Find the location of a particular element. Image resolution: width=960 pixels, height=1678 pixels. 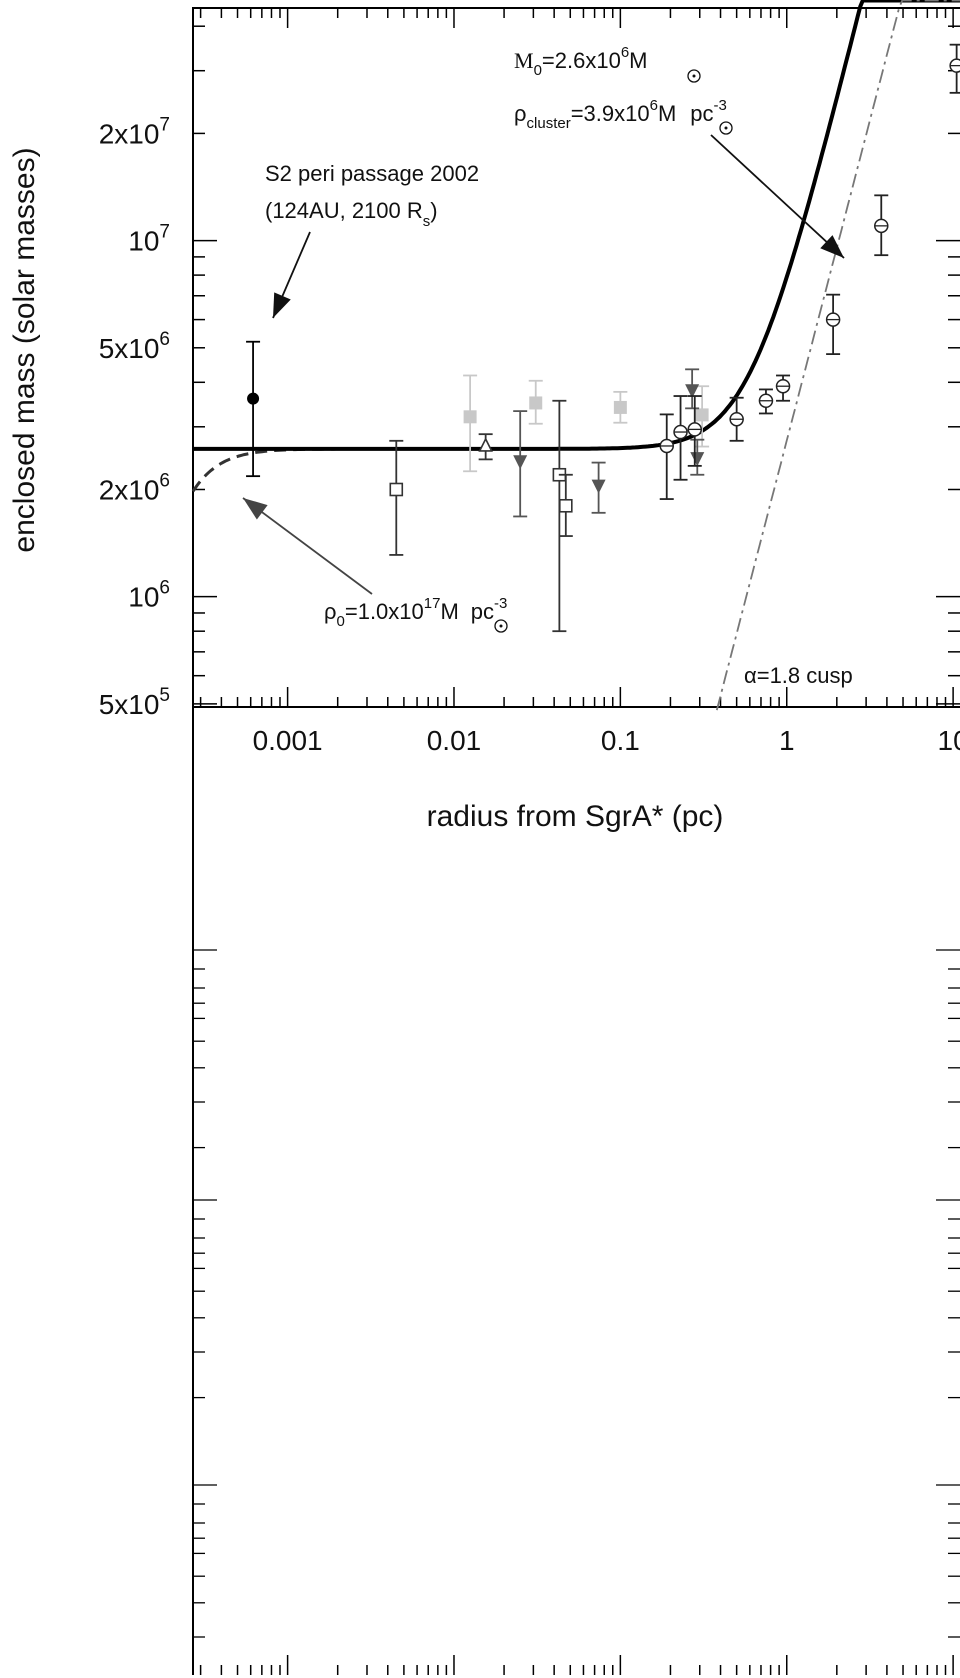

y-tick-label: 10⁶ is located at coordinates (149, 595).